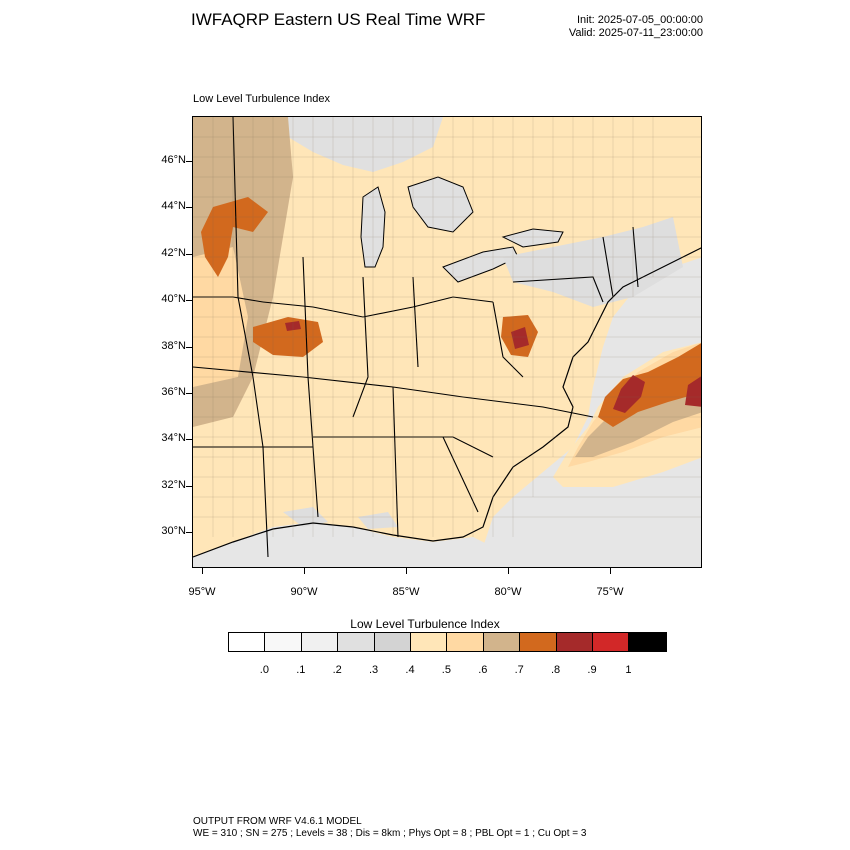 The width and height of the screenshot is (850, 850). Describe the element at coordinates (589, 412) in the screenshot. I see `atlantic-ocean` at that location.